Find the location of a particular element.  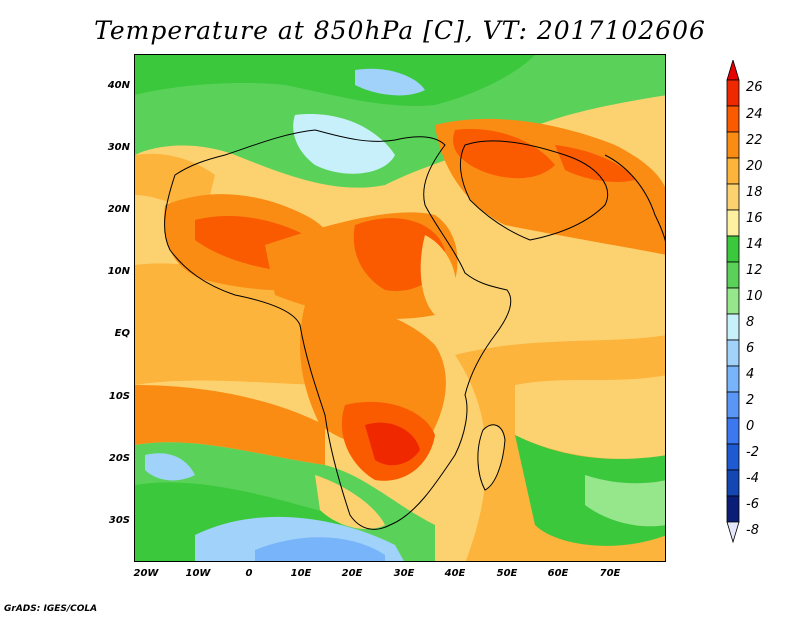

colorbar-label: 22 is located at coordinates (754, 140).